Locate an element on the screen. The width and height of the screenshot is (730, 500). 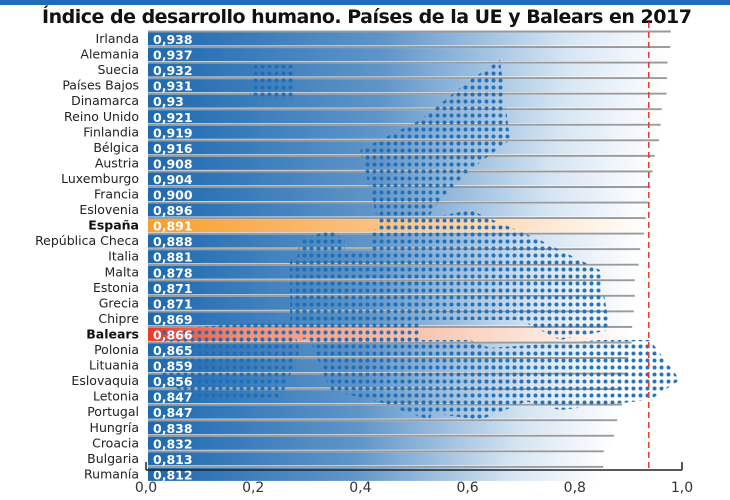
category-label: Balears is located at coordinates (112, 333).